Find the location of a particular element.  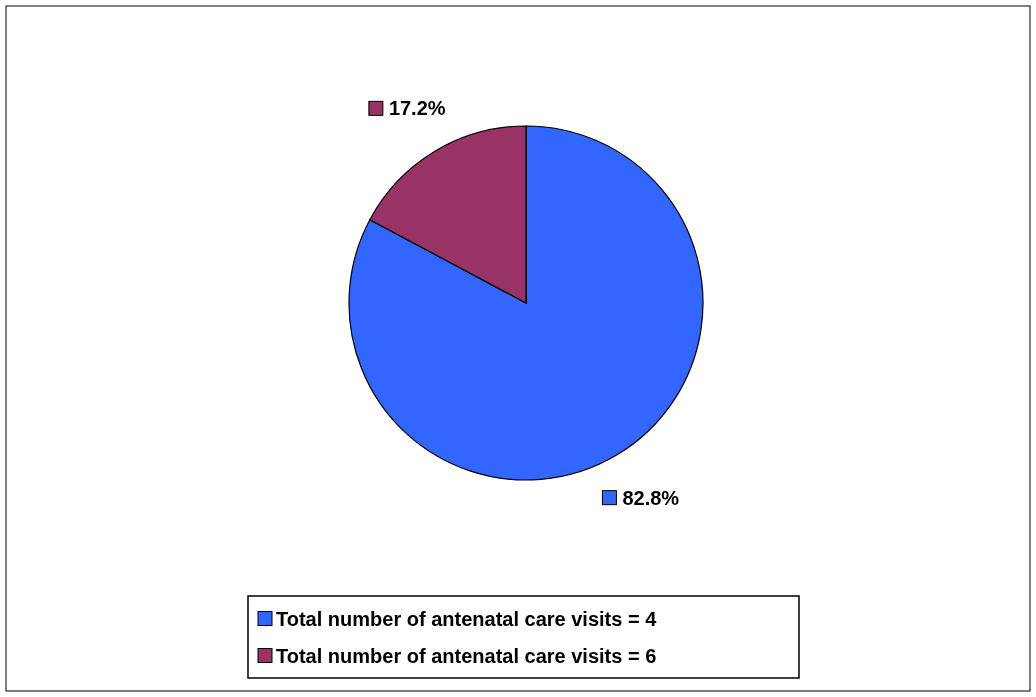

legend-label: Total number of antenatal care visits = 4 is located at coordinates (467, 618).